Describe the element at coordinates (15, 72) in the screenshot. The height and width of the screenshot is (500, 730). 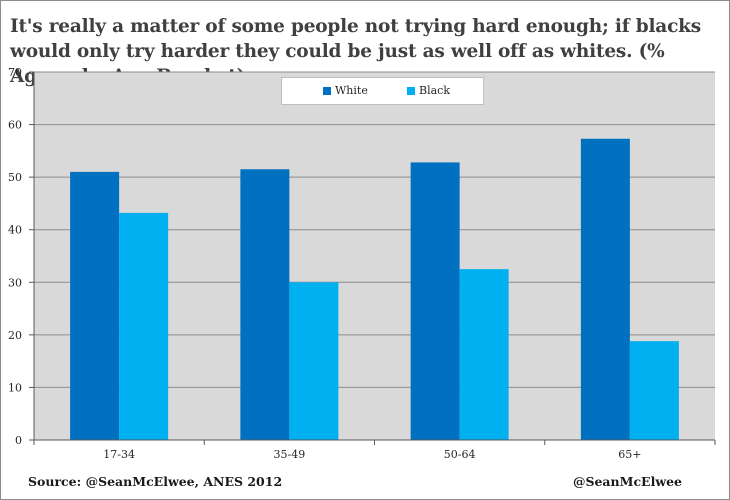
I see `y-tick-label: 70` at that location.